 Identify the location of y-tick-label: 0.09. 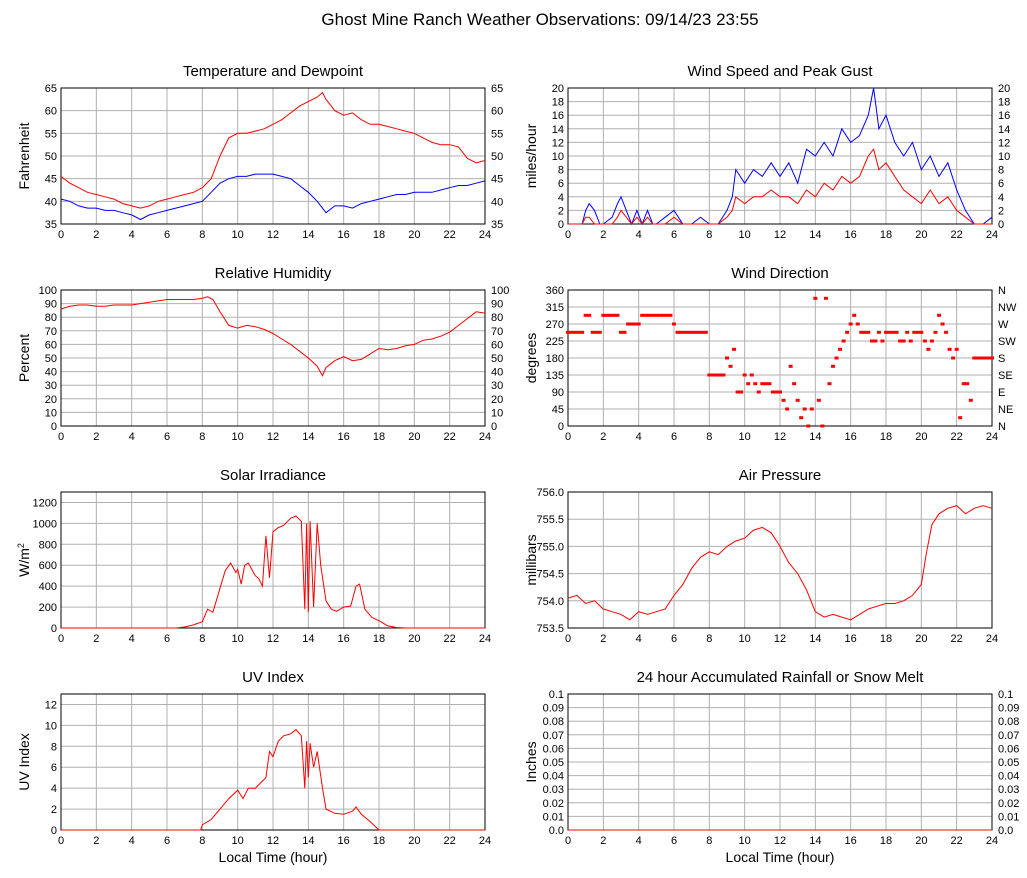
(553, 709).